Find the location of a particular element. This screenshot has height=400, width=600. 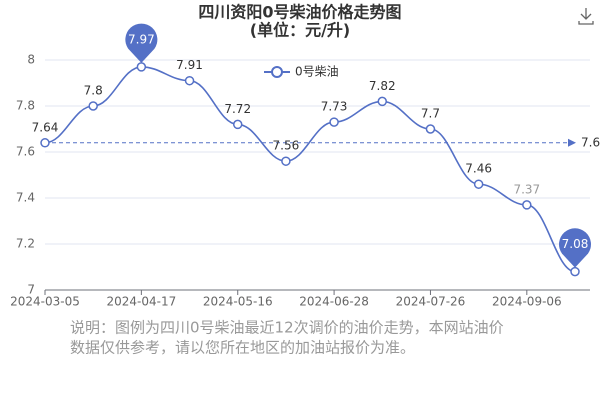

pin-label: 7.97 is located at coordinates (141, 39).